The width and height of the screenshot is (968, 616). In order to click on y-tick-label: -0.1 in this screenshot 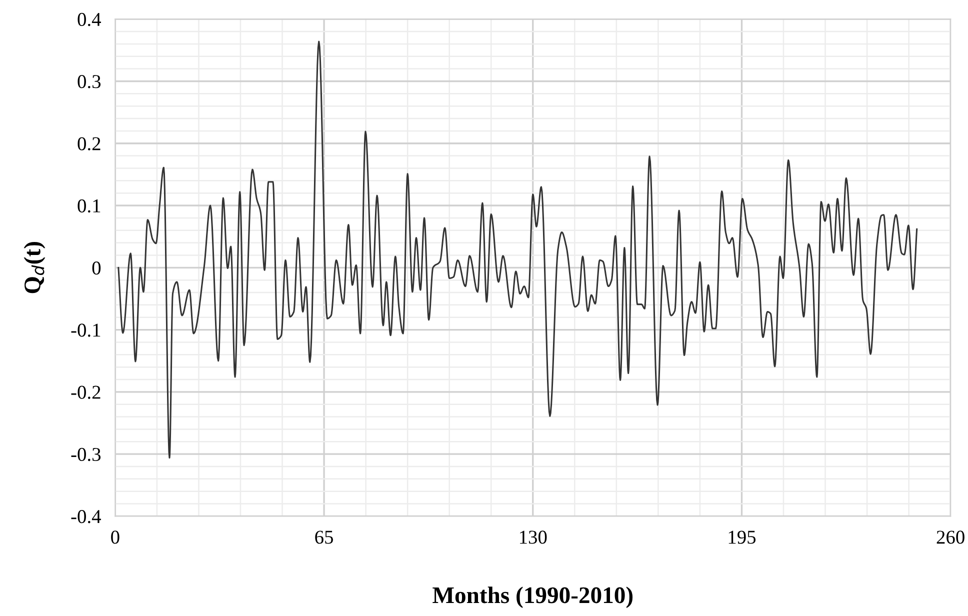, I will do `click(85, 330)`.